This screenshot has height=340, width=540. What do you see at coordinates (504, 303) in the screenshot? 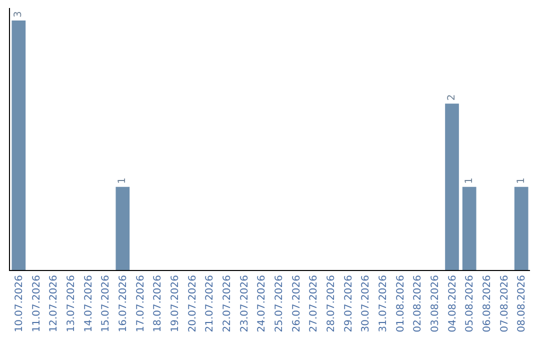
I see `x-tick-label: 07.08.2026` at bounding box center [504, 303].